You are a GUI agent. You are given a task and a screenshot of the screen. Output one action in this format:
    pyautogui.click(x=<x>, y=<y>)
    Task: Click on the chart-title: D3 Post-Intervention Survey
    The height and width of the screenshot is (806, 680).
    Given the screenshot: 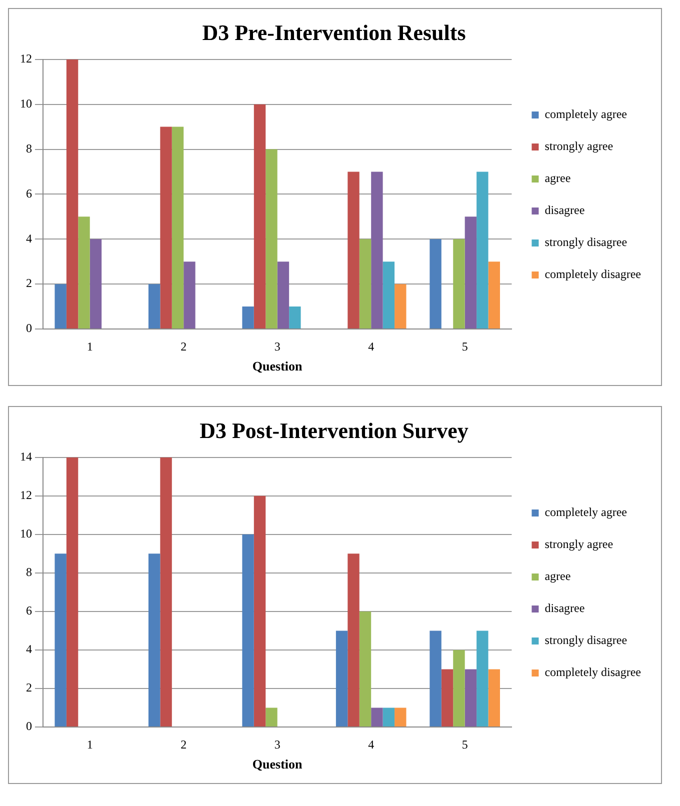 What is the action you would take?
    pyautogui.click(x=334, y=430)
    